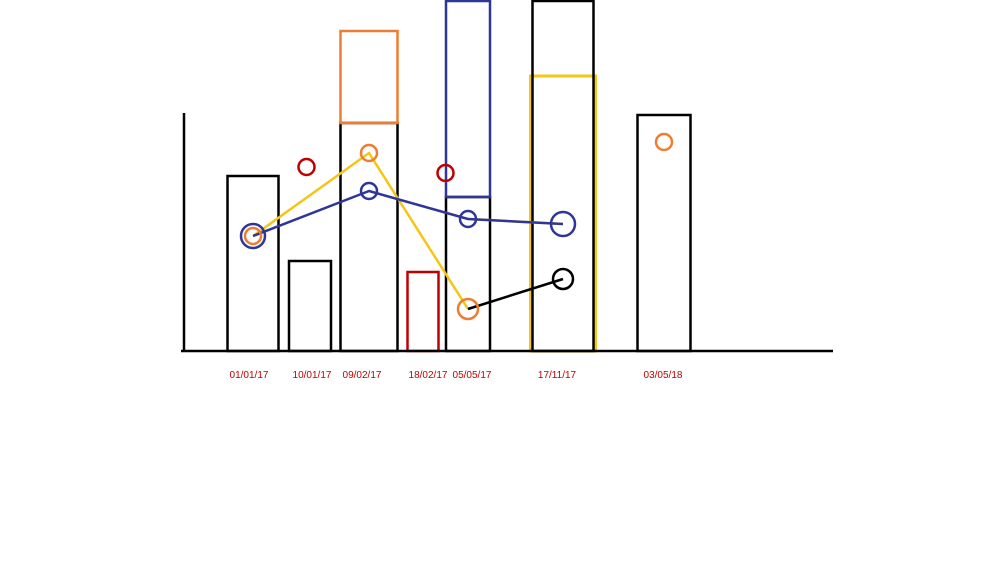 This screenshot has height=562, width=999. What do you see at coordinates (663, 375) in the screenshot?
I see `x-tick-label-6: 03/05/18` at bounding box center [663, 375].